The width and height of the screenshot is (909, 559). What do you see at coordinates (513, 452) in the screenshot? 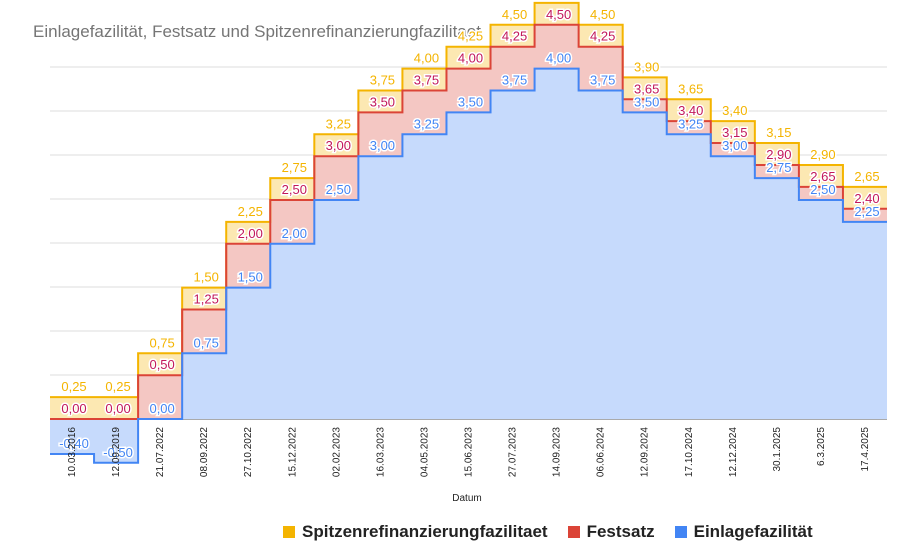
I see `x-tick-label: 27.07.2023` at bounding box center [513, 452].